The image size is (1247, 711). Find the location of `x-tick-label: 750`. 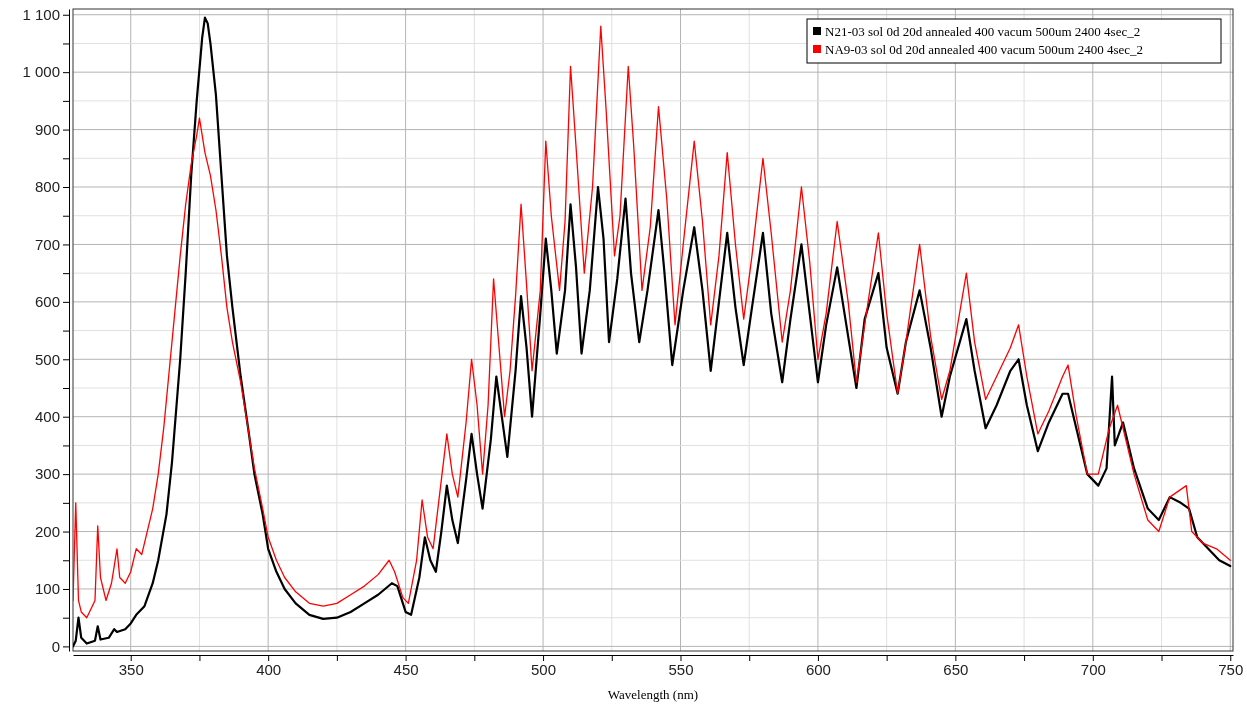

x-tick-label: 750 is located at coordinates (1231, 669).